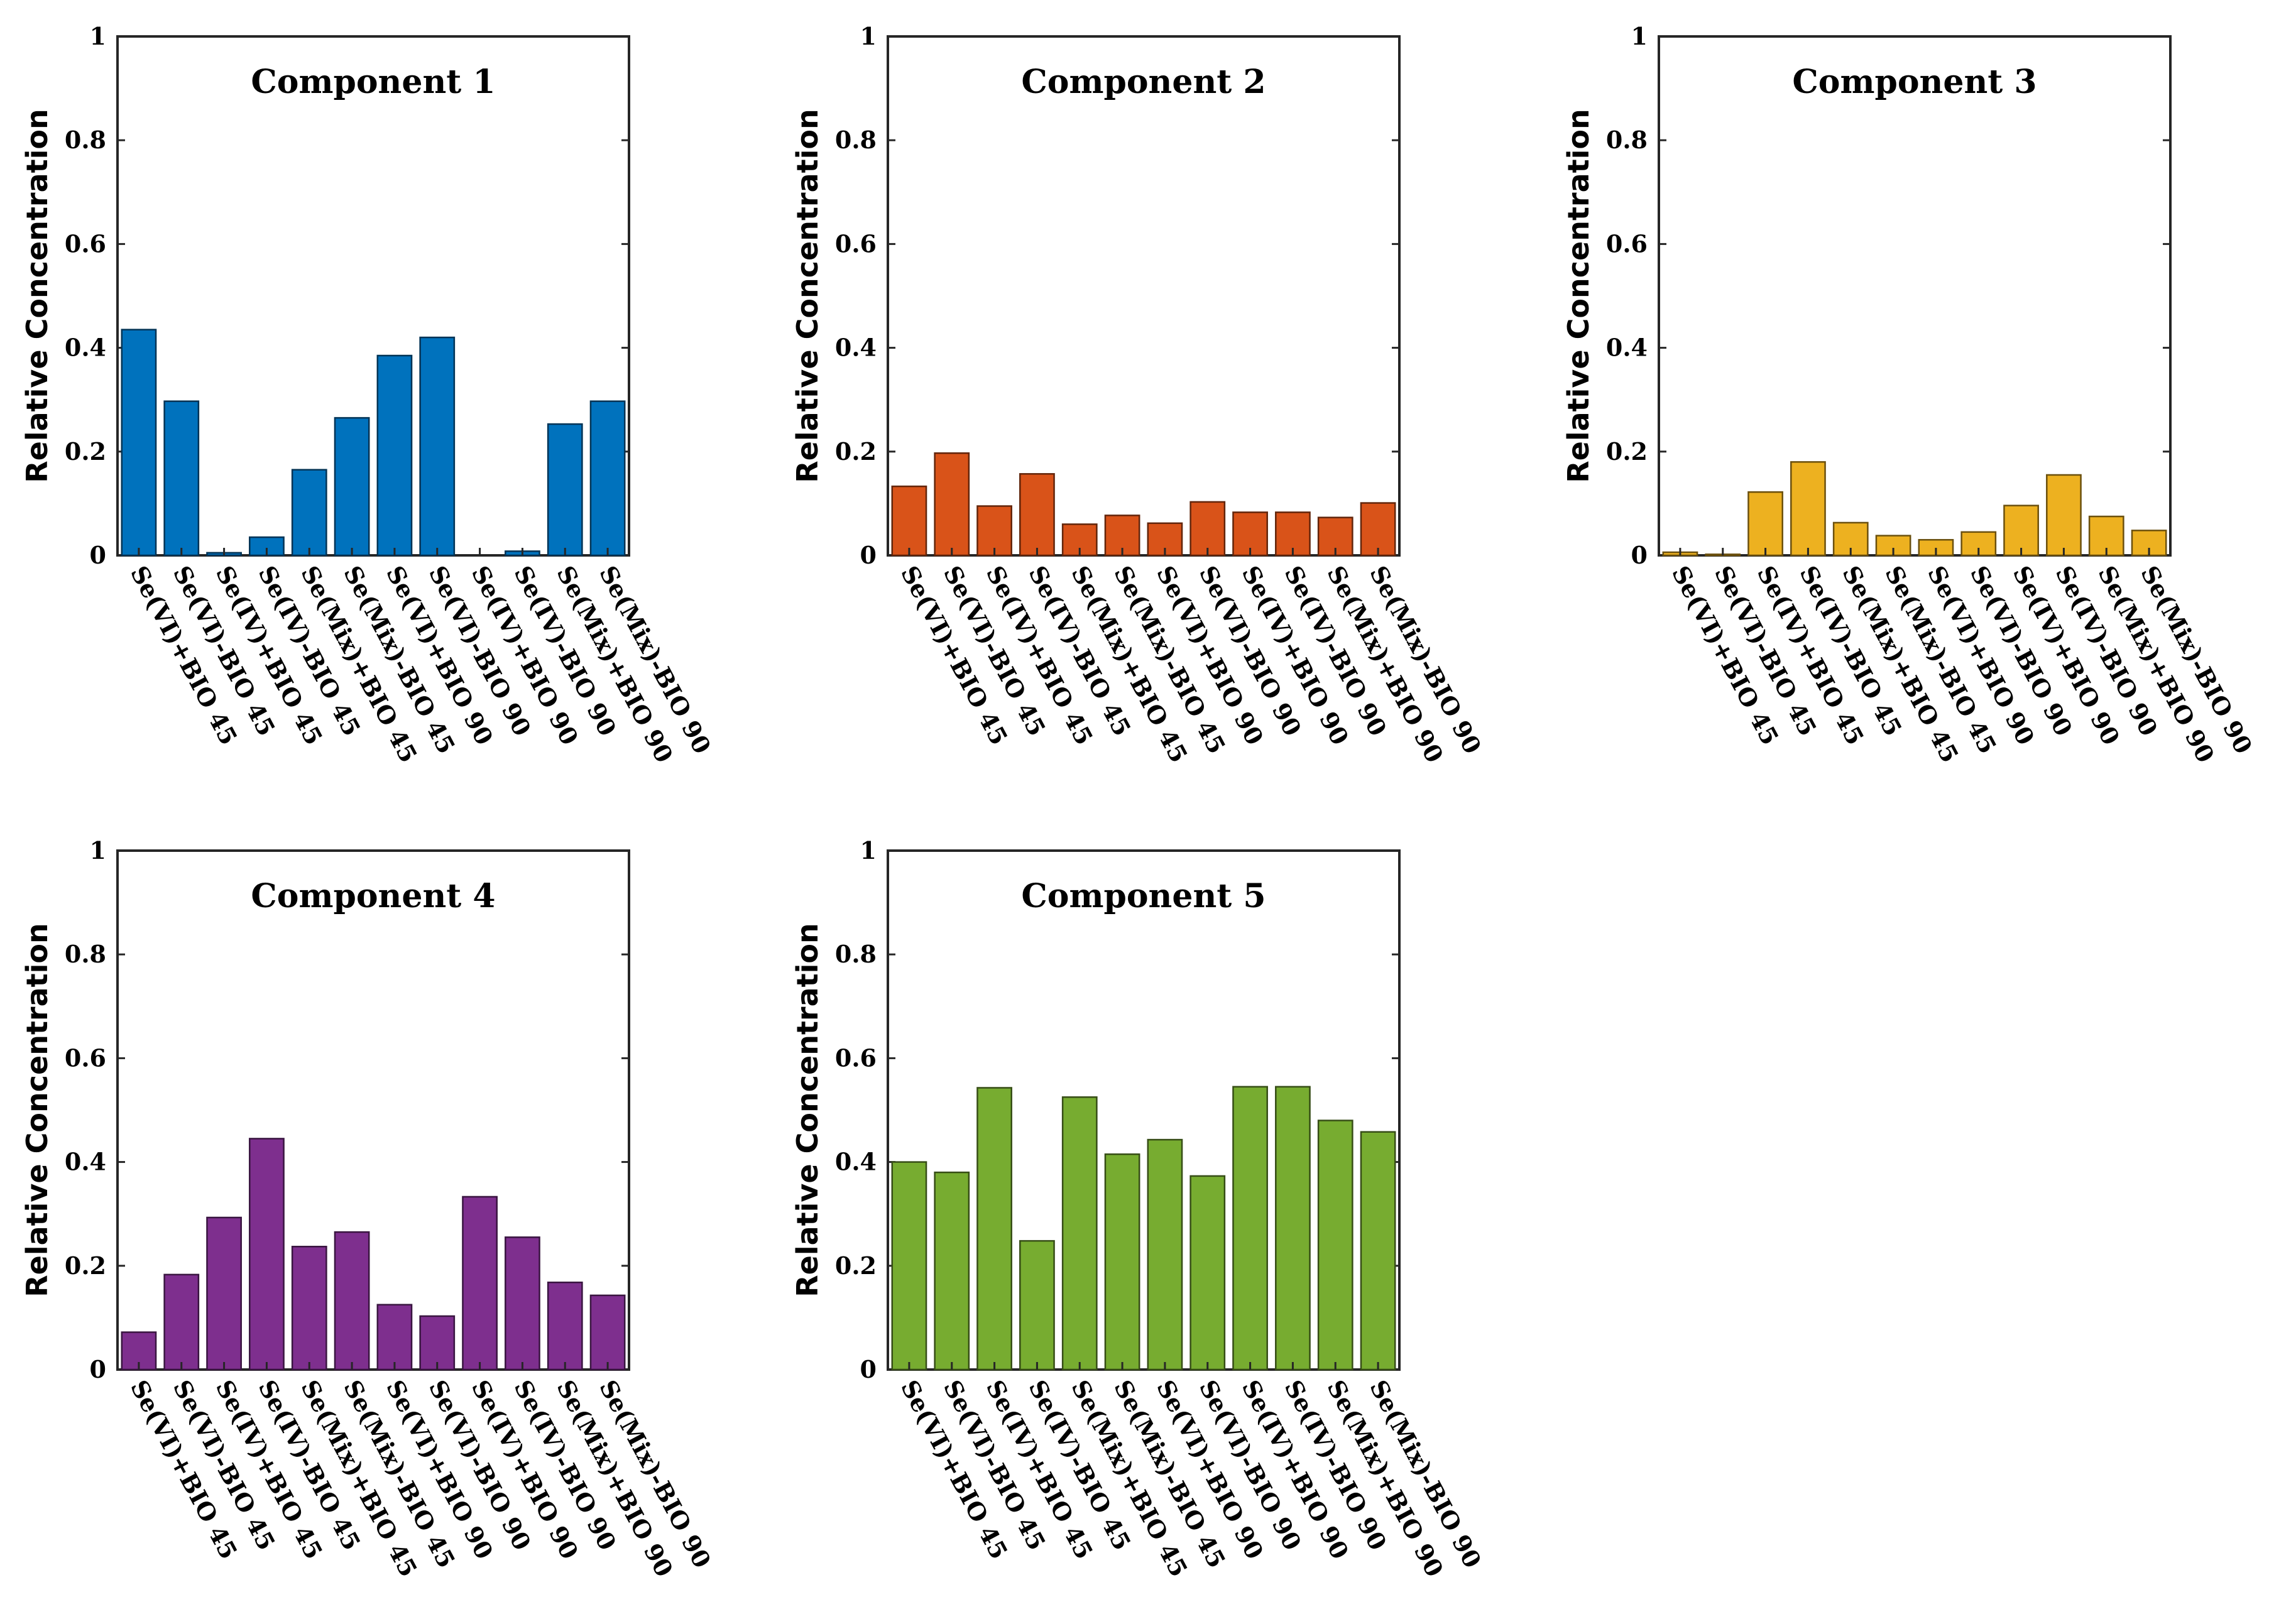 This screenshot has height=1624, width=2291. Describe the element at coordinates (1914, 82) in the screenshot. I see `chart-title: Component 3` at that location.